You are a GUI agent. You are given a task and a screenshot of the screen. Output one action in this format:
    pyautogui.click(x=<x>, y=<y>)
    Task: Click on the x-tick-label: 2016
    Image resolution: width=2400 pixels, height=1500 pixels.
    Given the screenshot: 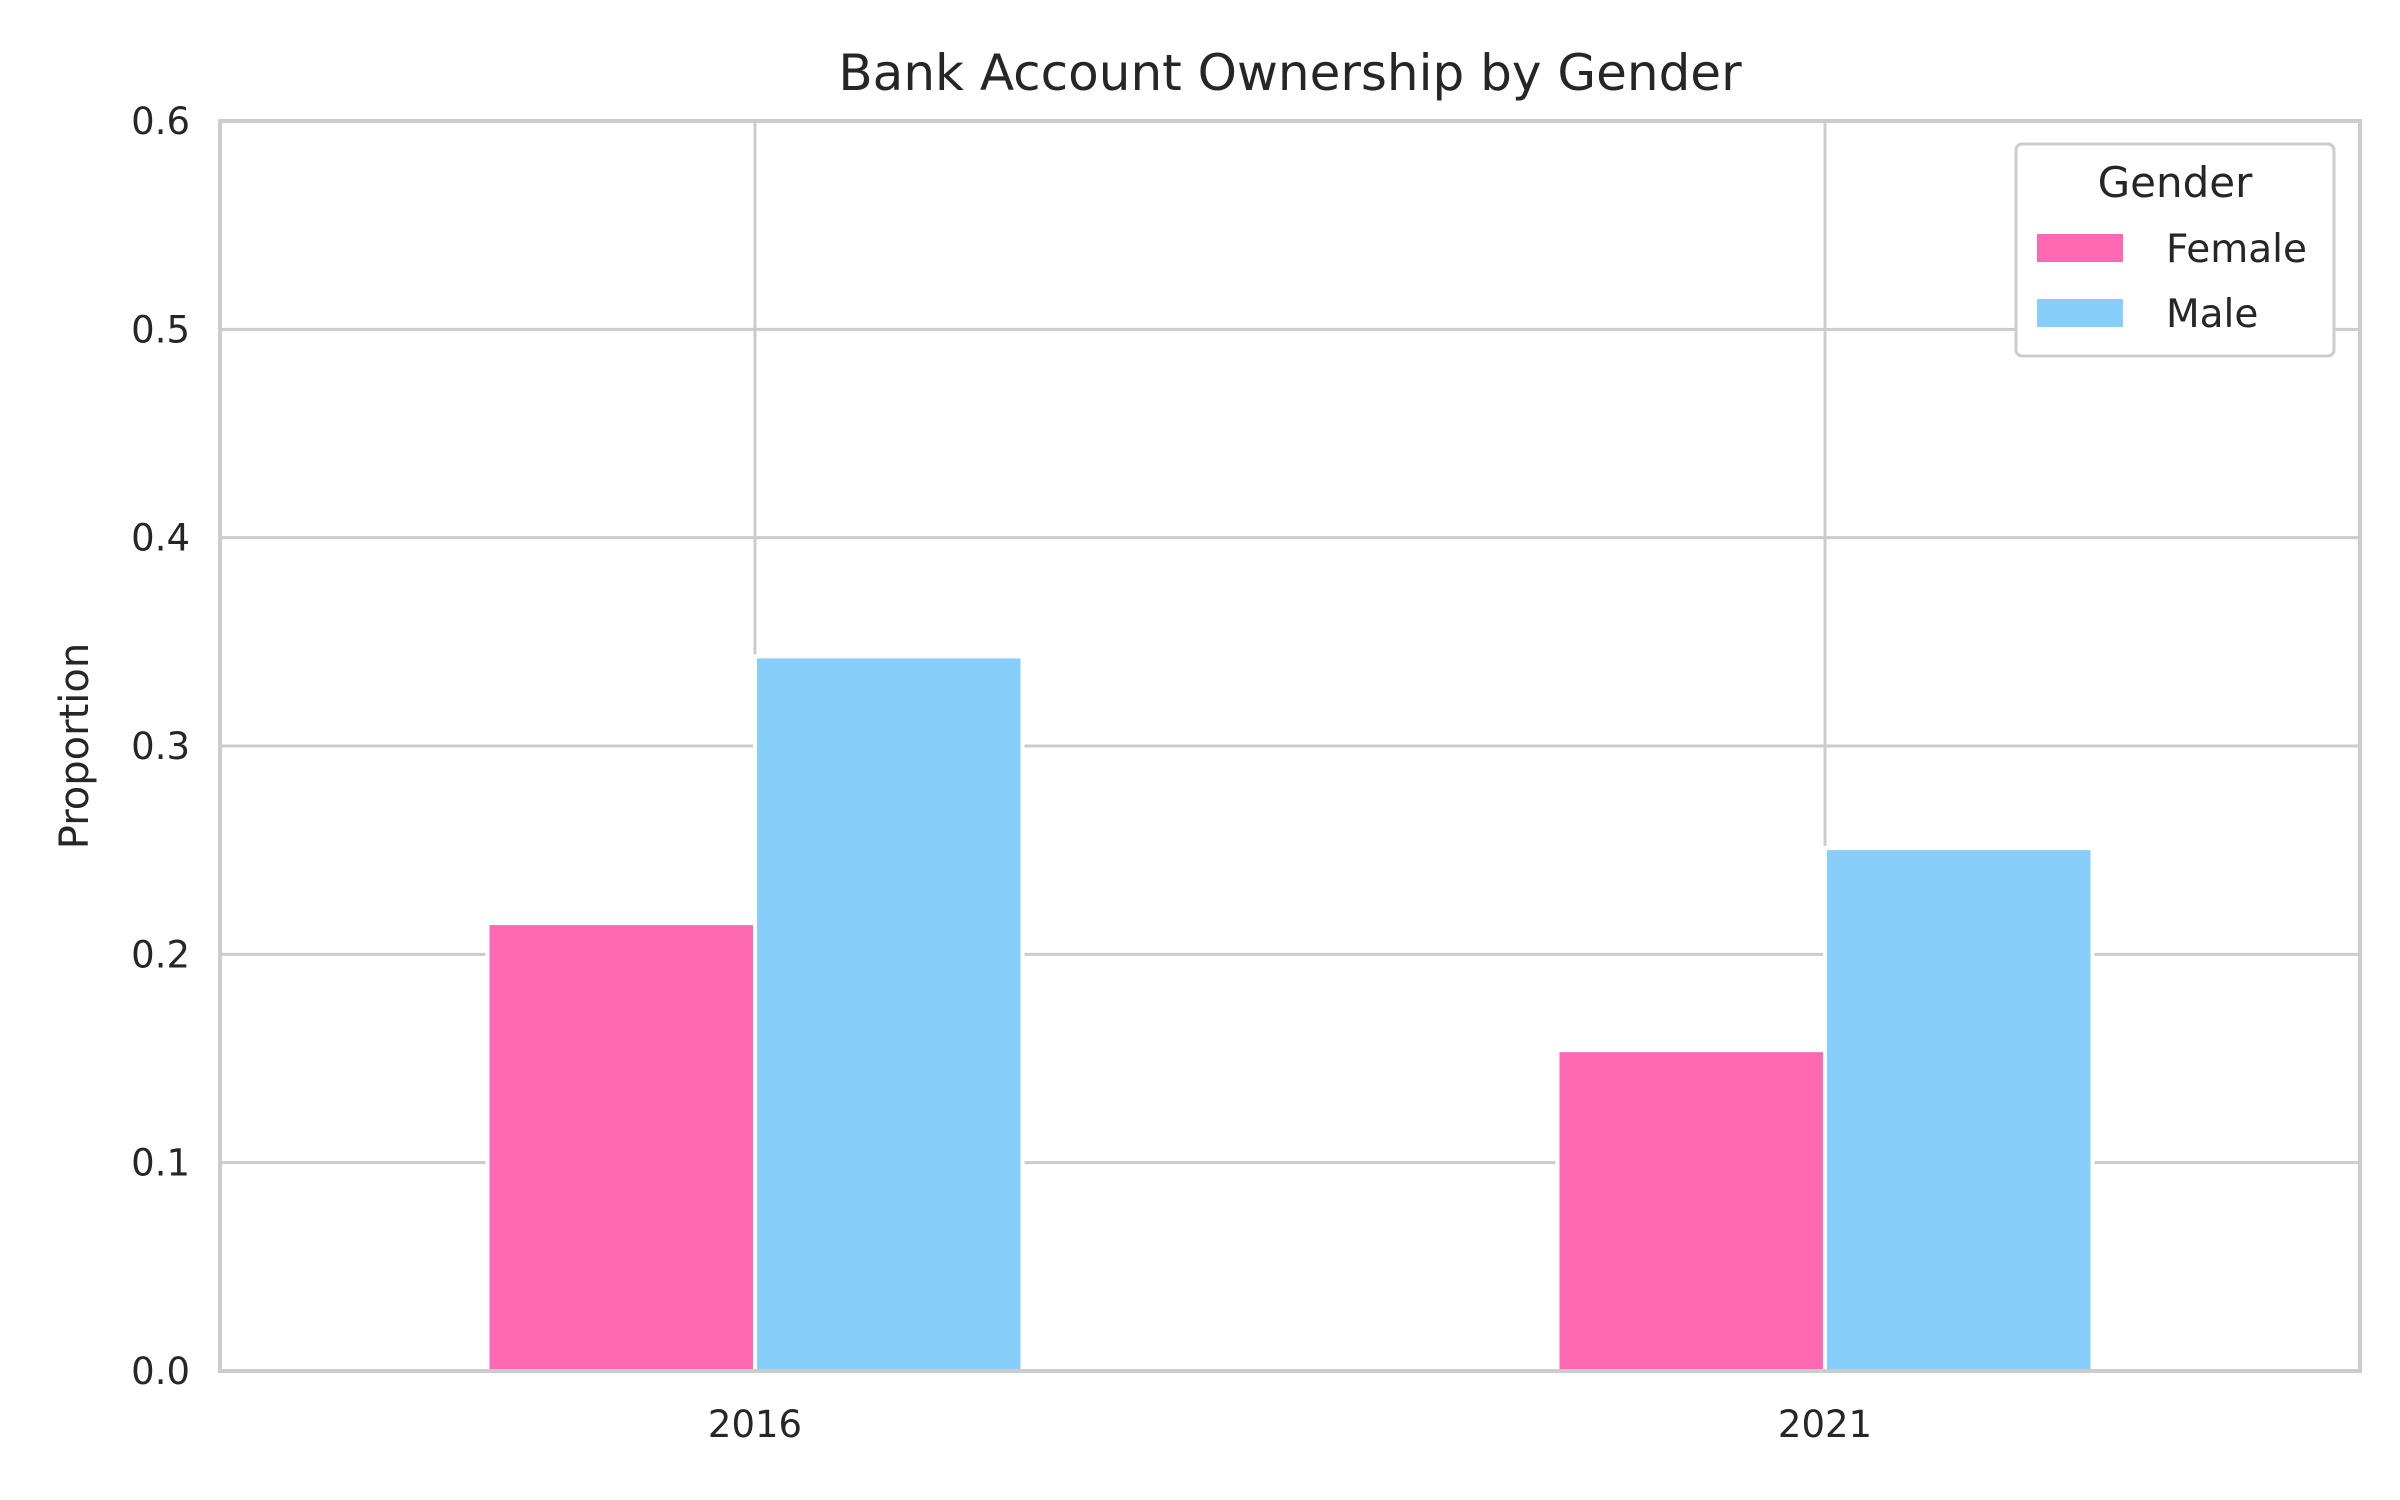 What is the action you would take?
    pyautogui.click(x=755, y=1424)
    